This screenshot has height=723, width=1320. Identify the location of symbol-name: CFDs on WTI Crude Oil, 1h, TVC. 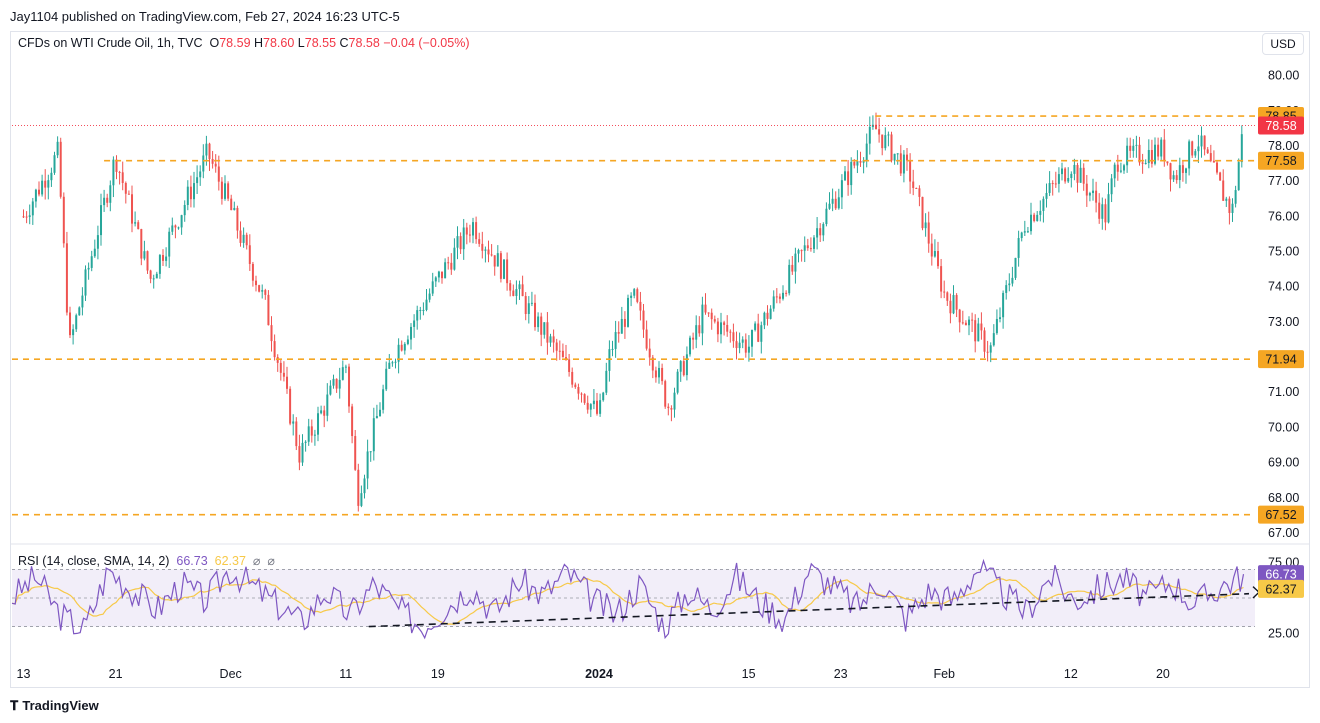
(110, 43).